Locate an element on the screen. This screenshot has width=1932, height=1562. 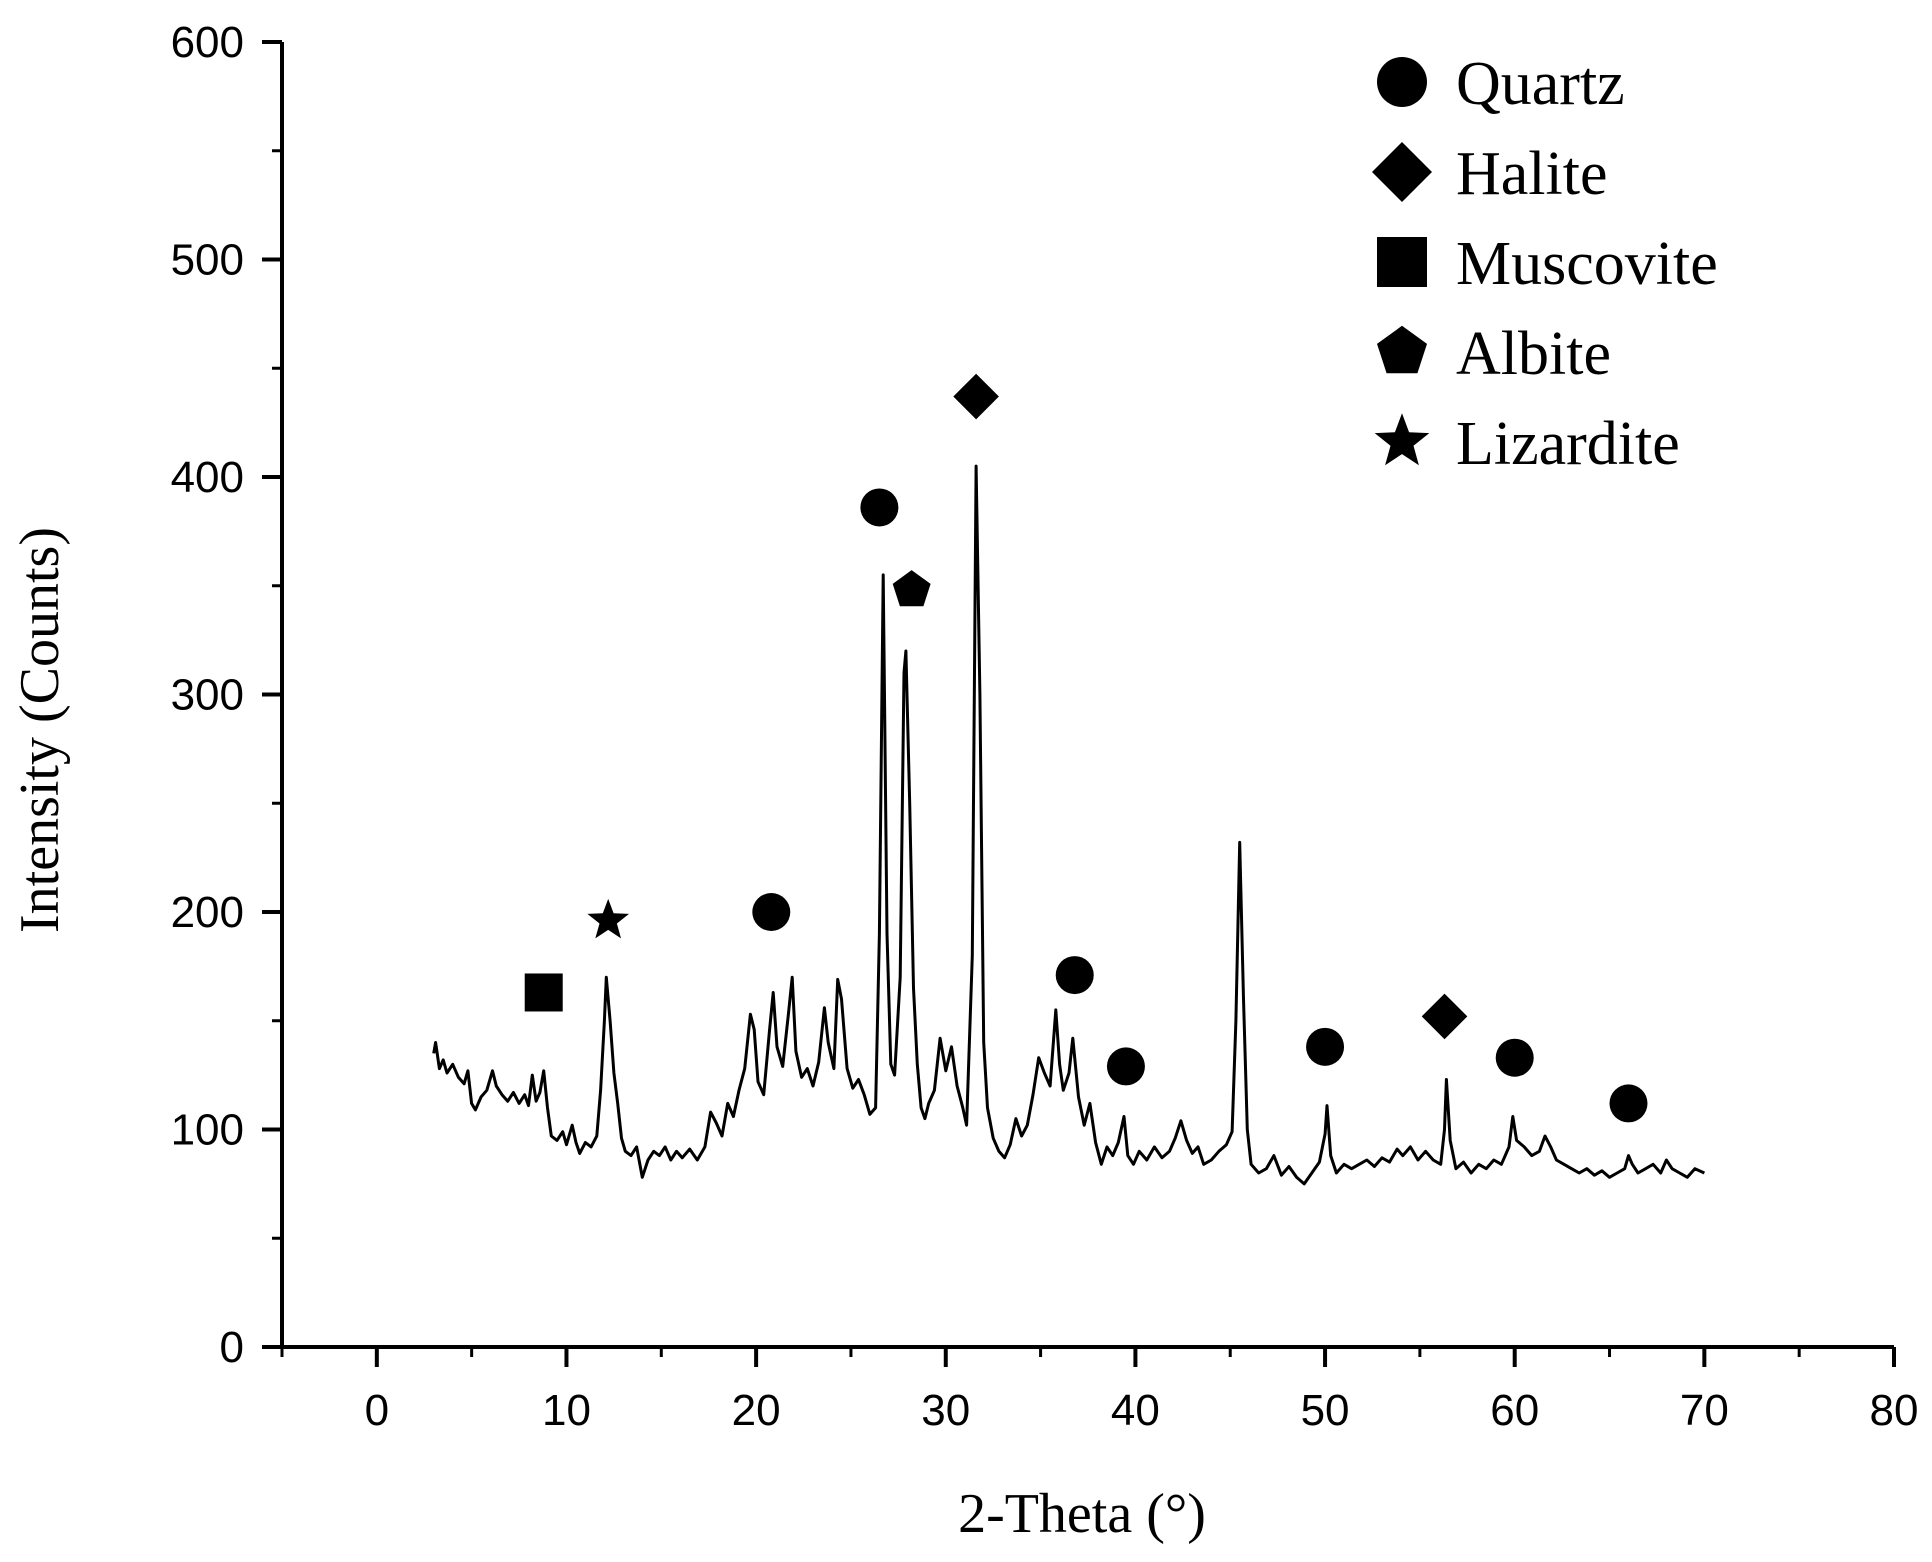
legend-marker-star is located at coordinates (1402, 439).